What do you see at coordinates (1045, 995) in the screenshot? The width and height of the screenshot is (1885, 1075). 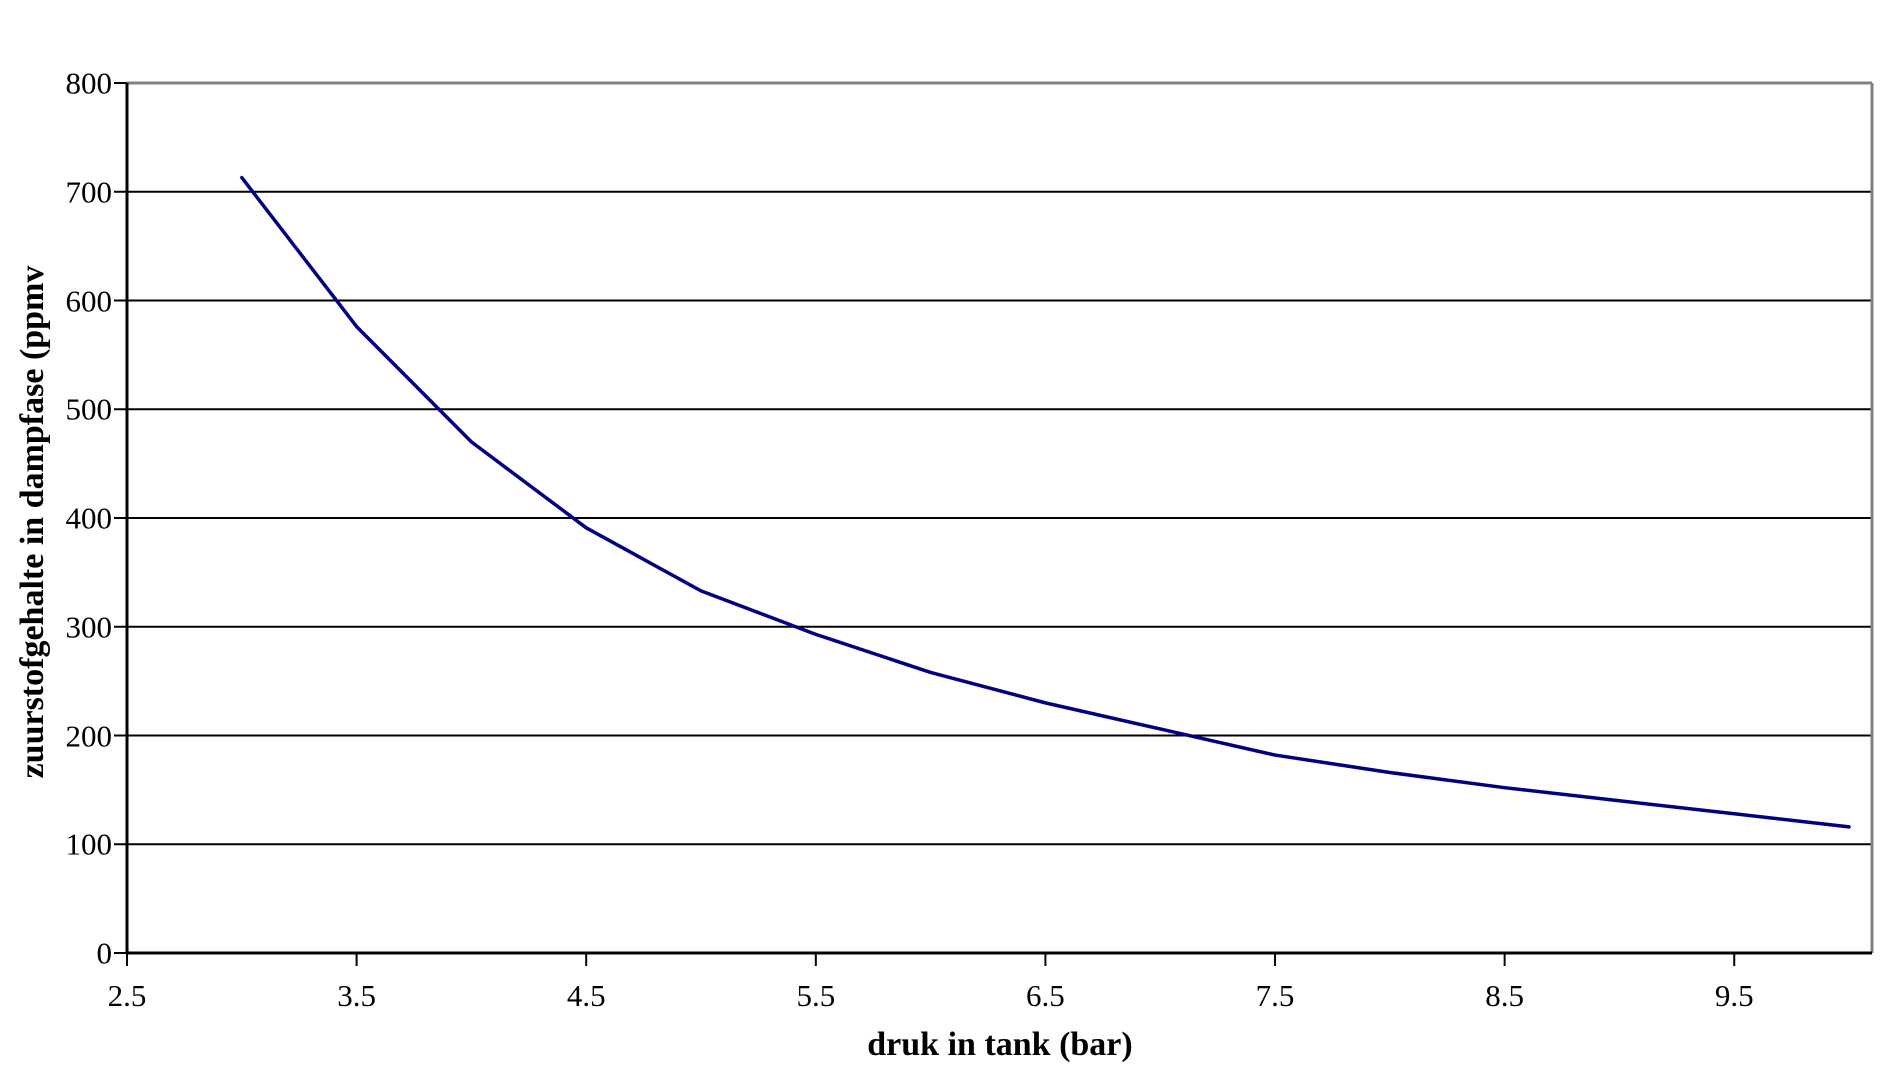 I see `x-tick-label: 6.5` at bounding box center [1045, 995].